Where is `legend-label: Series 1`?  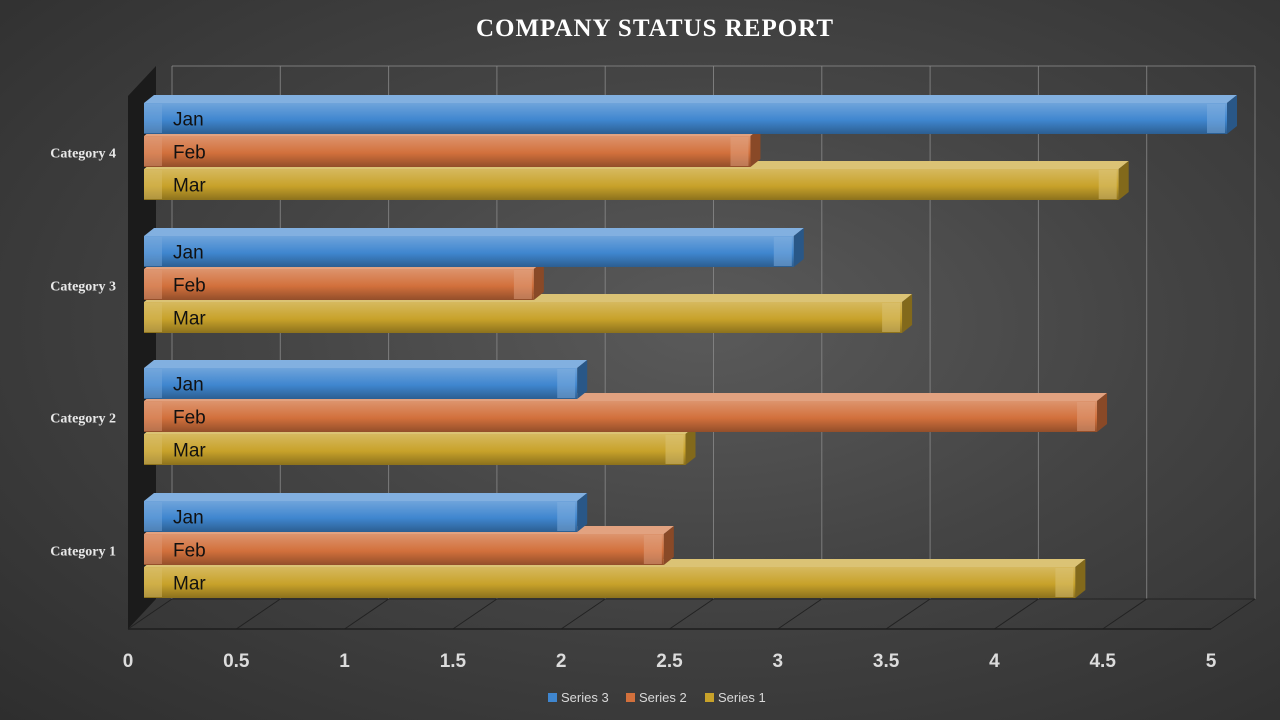 legend-label: Series 1 is located at coordinates (742, 697).